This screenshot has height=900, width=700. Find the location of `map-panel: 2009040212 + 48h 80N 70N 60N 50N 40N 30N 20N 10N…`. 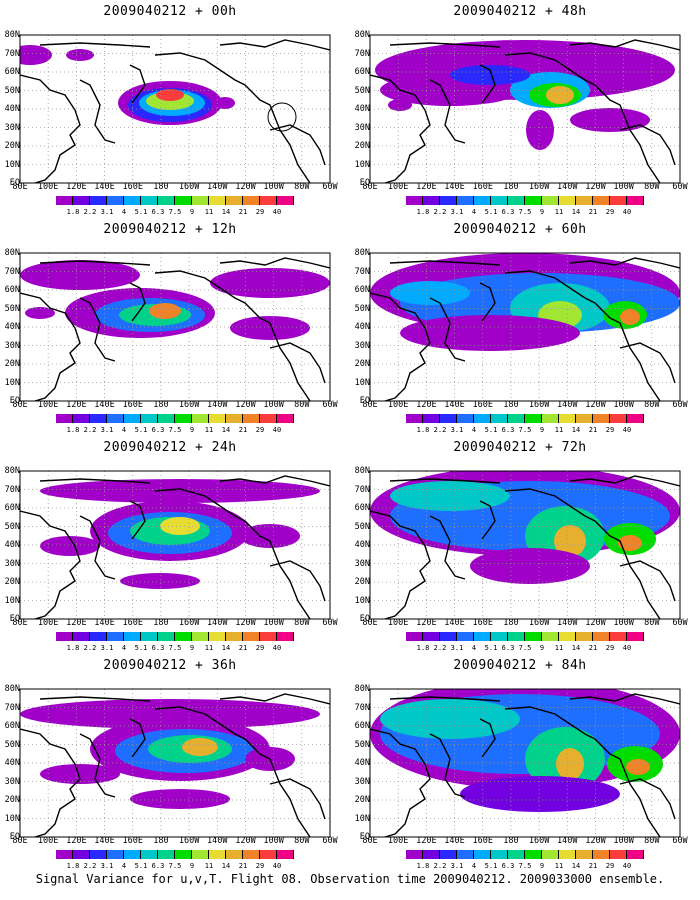

map-panel: 2009040212 + 48h 80N 70N 60N 50N 40N 30N 20N 10N… is located at coordinates (520, 109).